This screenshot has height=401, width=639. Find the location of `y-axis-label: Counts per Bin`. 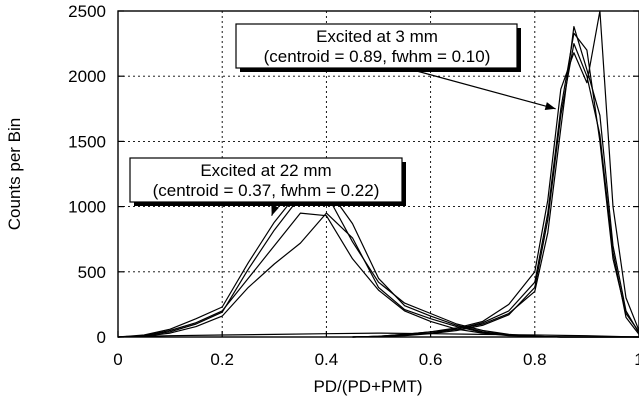

y-axis-label: Counts per Bin is located at coordinates (14, 174).